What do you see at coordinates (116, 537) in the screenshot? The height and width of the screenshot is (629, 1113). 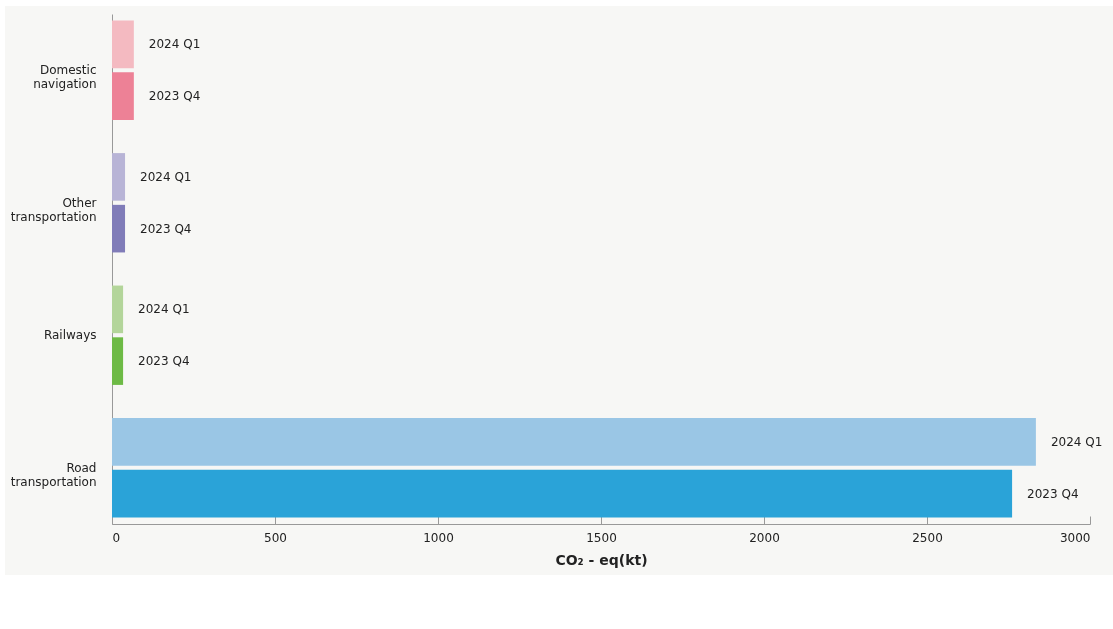 I see `x-tick-label: 0` at bounding box center [116, 537].